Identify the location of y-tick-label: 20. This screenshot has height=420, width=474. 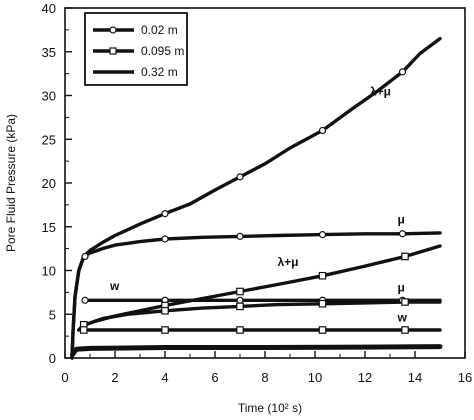
(49, 183).